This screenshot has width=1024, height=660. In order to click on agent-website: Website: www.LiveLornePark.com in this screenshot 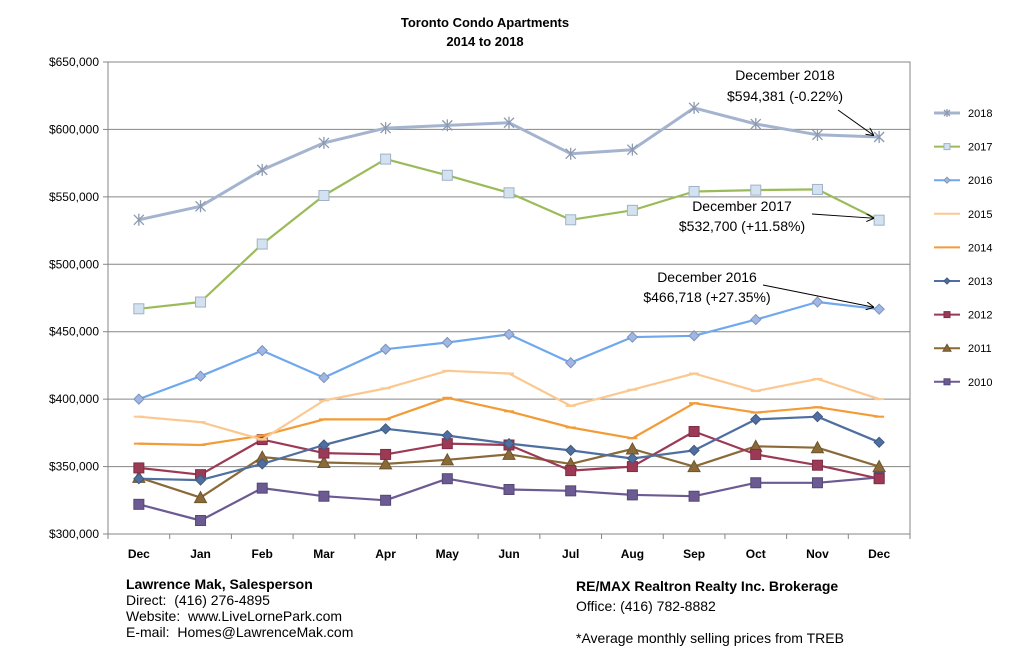, I will do `click(234, 616)`.